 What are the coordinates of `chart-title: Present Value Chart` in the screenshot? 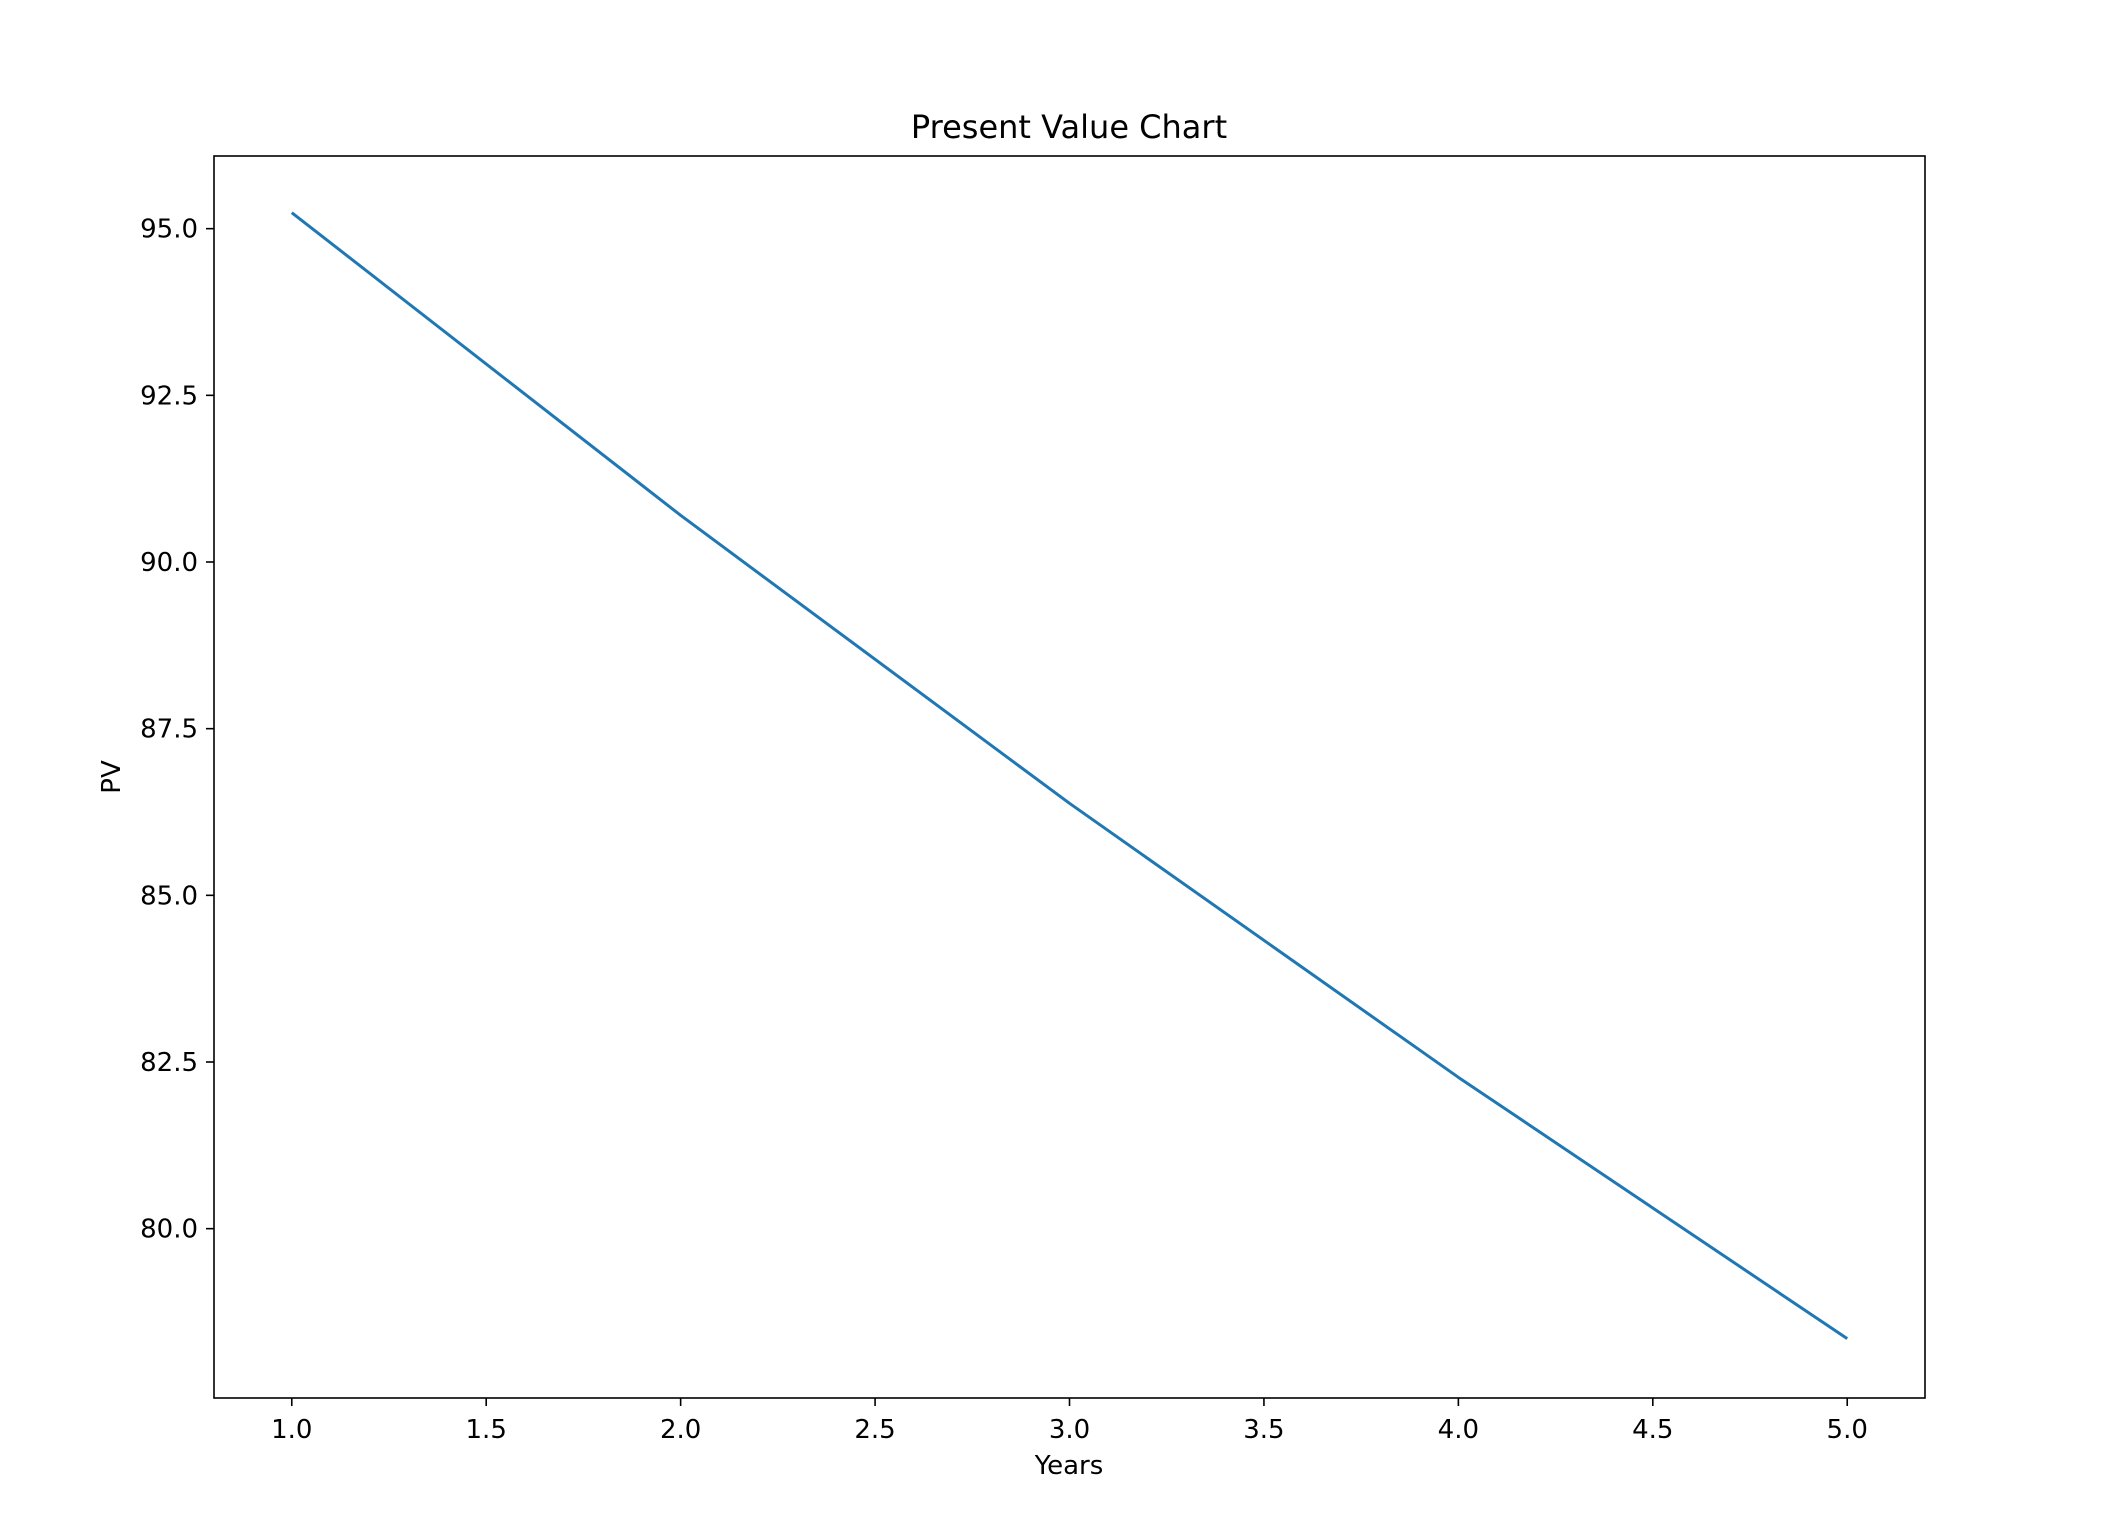 It's located at (1069, 127).